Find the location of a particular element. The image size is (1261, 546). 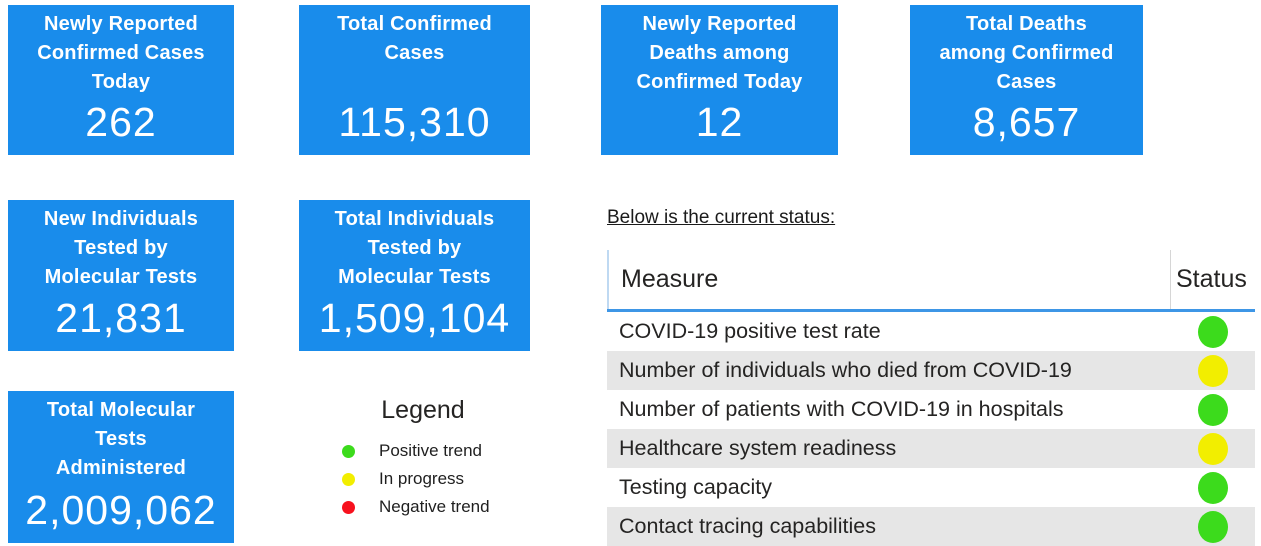

positive-trend-dot-icon is located at coordinates (348, 451).